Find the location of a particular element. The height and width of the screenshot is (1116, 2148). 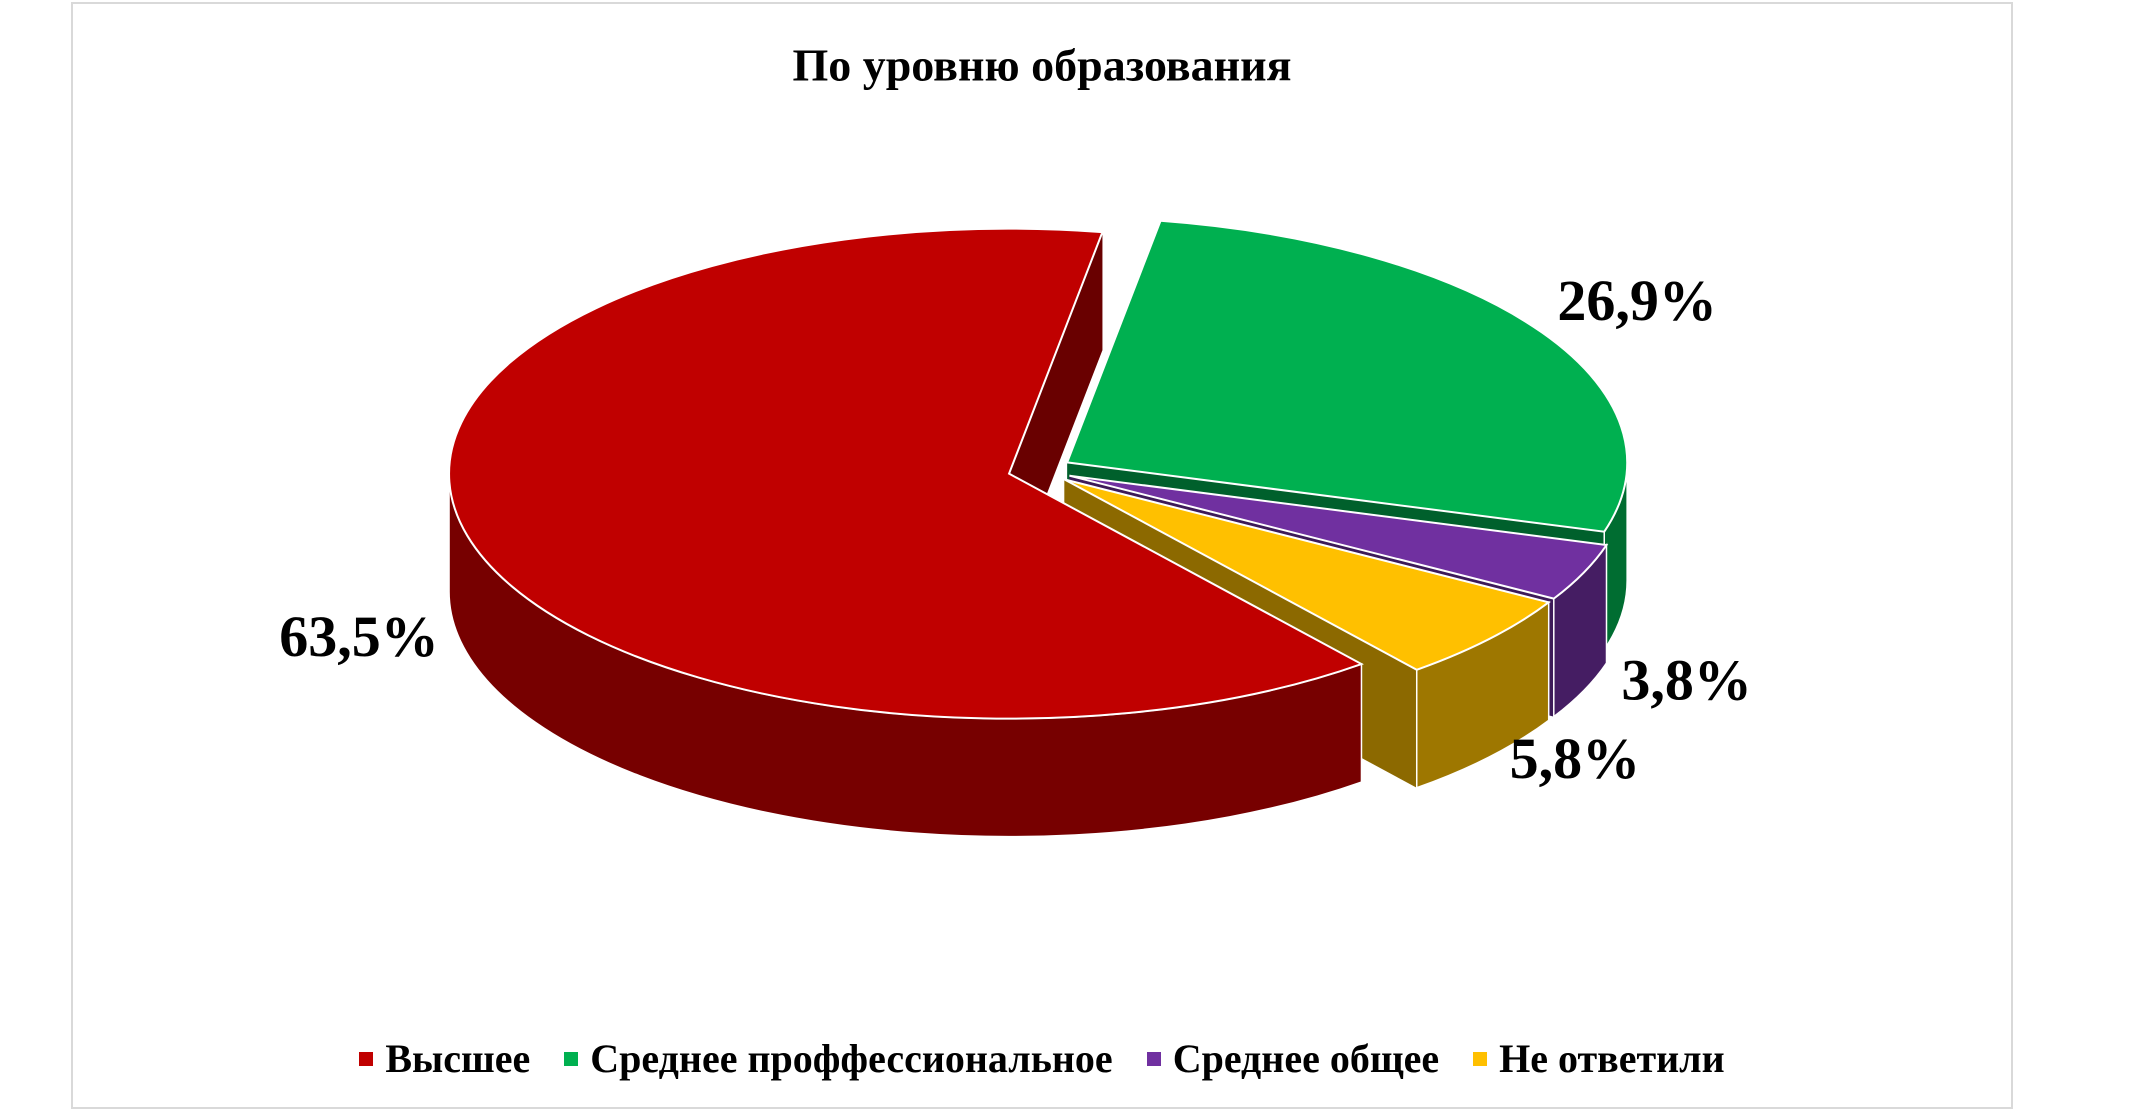

chart-title: По уровню образования is located at coordinates (1041, 65).